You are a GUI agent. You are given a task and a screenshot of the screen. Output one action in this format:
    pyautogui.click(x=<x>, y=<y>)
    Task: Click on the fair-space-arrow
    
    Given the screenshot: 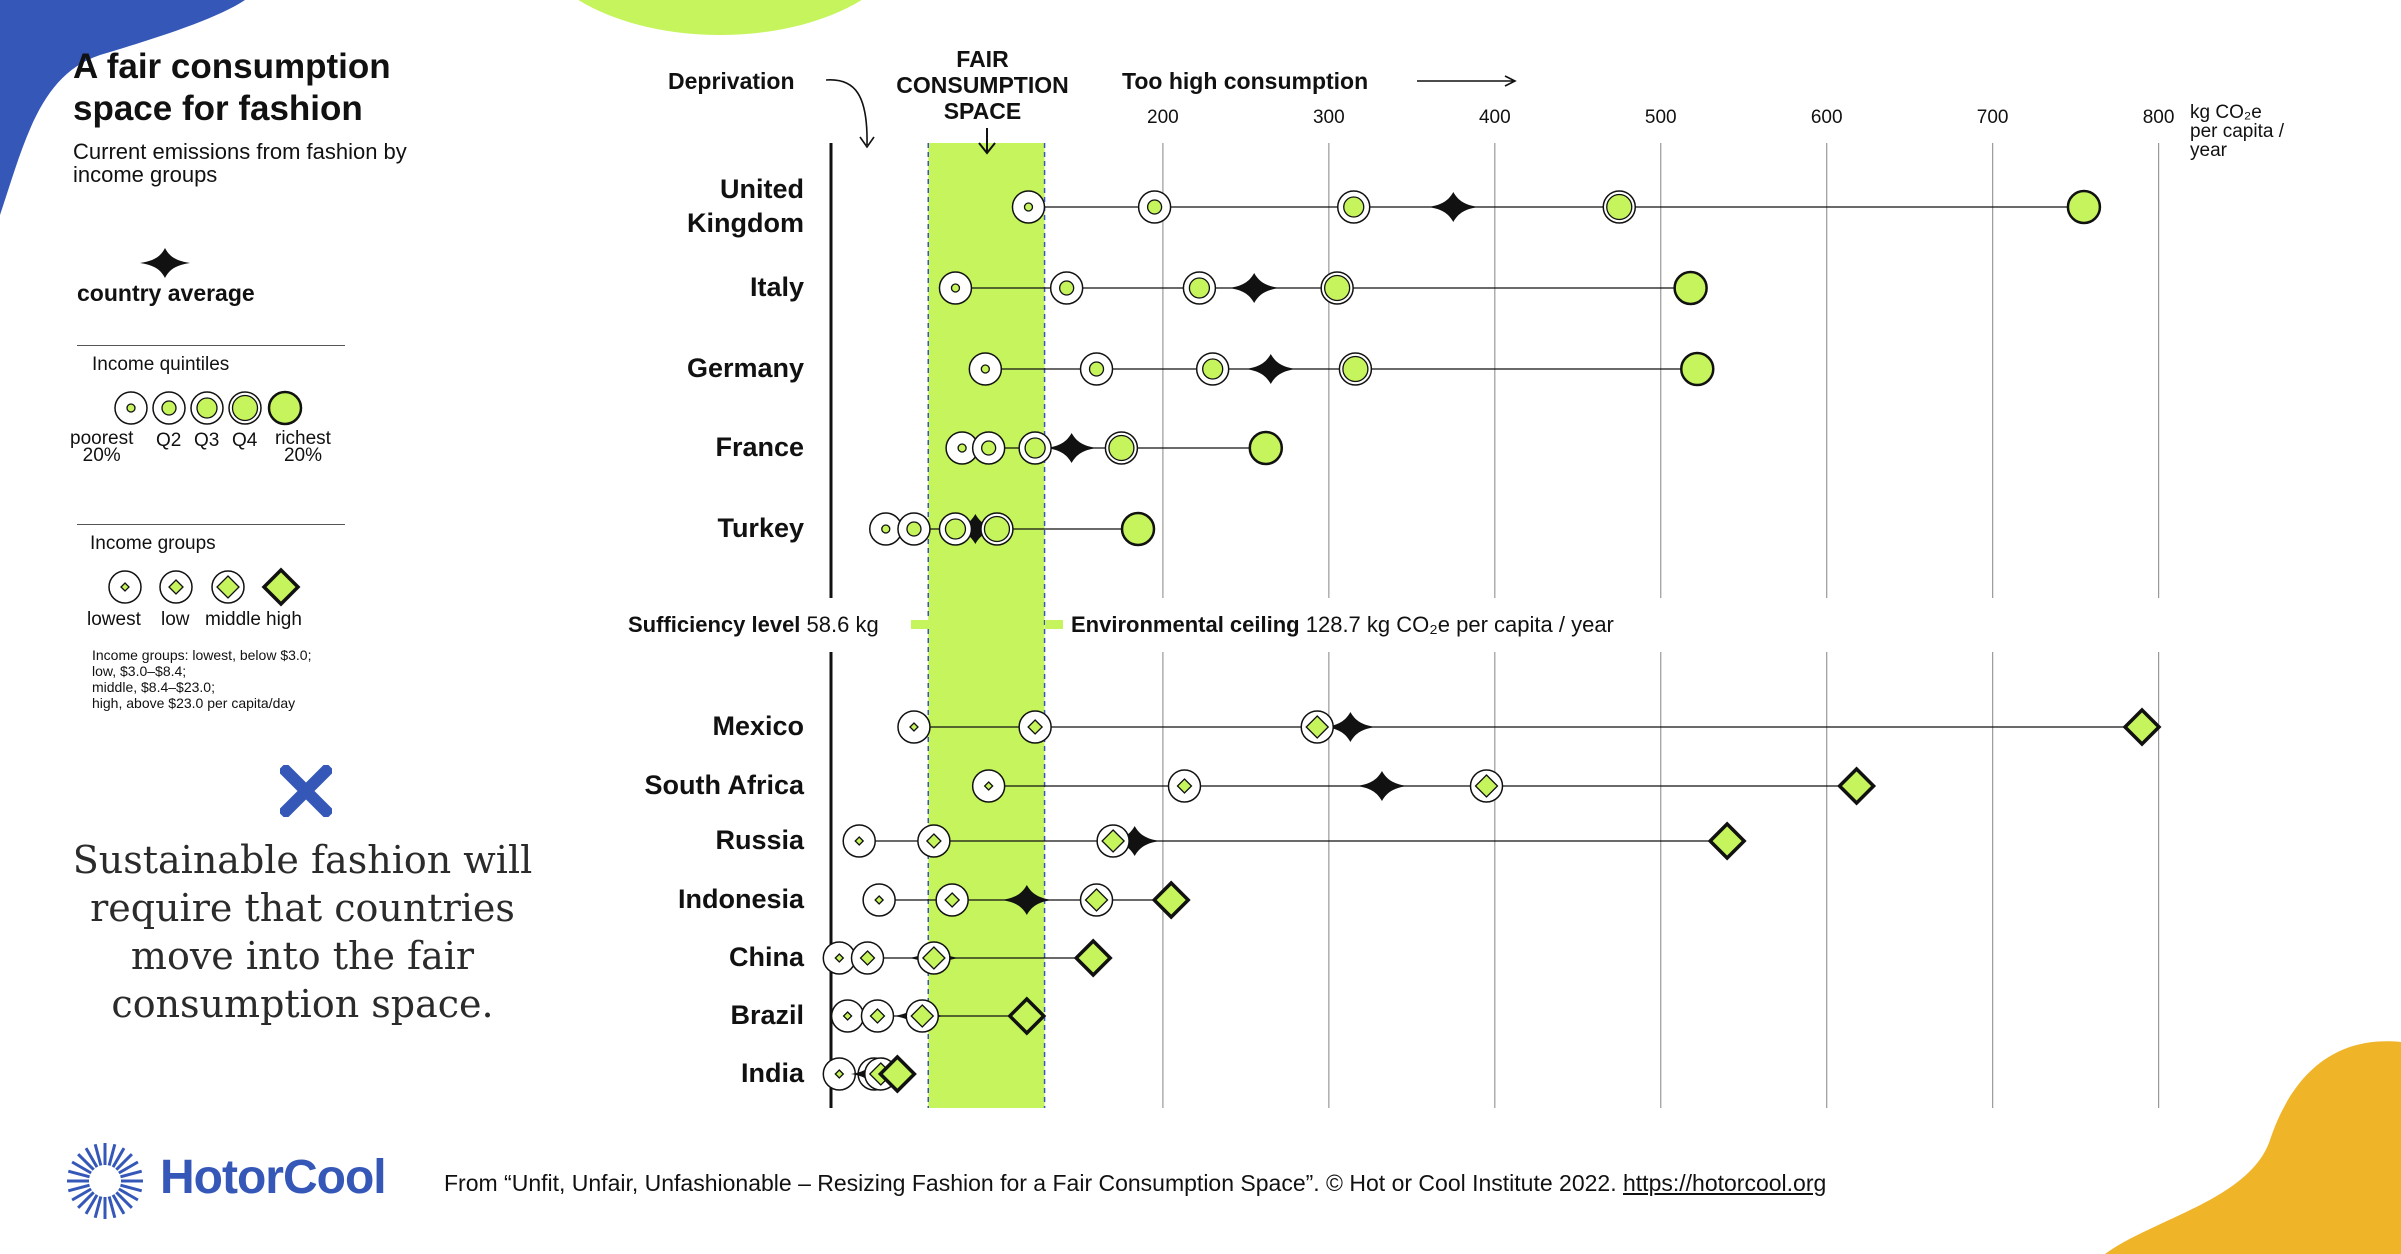 What is the action you would take?
    pyautogui.click(x=987, y=141)
    